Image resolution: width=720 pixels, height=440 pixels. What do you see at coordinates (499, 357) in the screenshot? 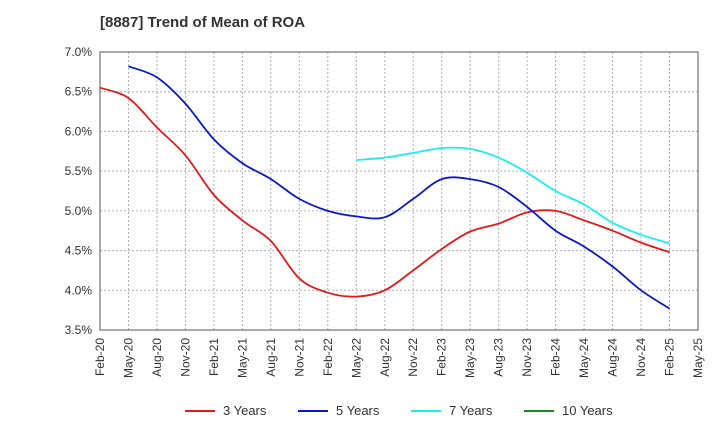
I see `x-tick-label: Aug-23` at bounding box center [499, 357].